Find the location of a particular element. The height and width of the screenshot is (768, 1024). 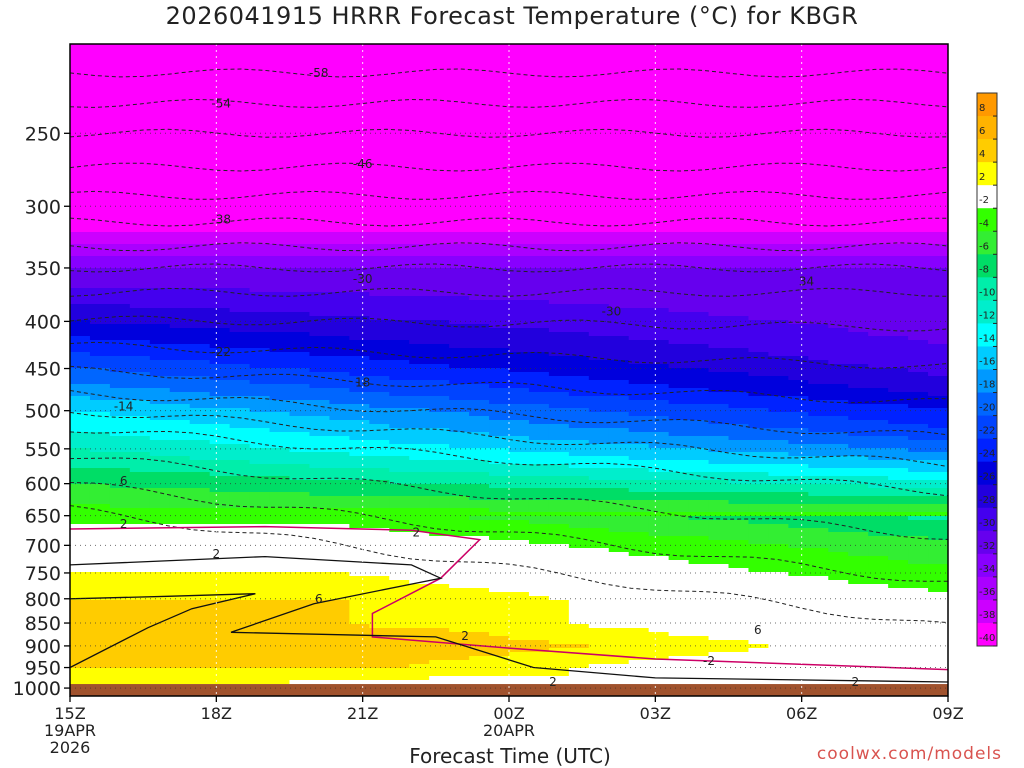

y-tick-label: 450 is located at coordinates (43, 370).